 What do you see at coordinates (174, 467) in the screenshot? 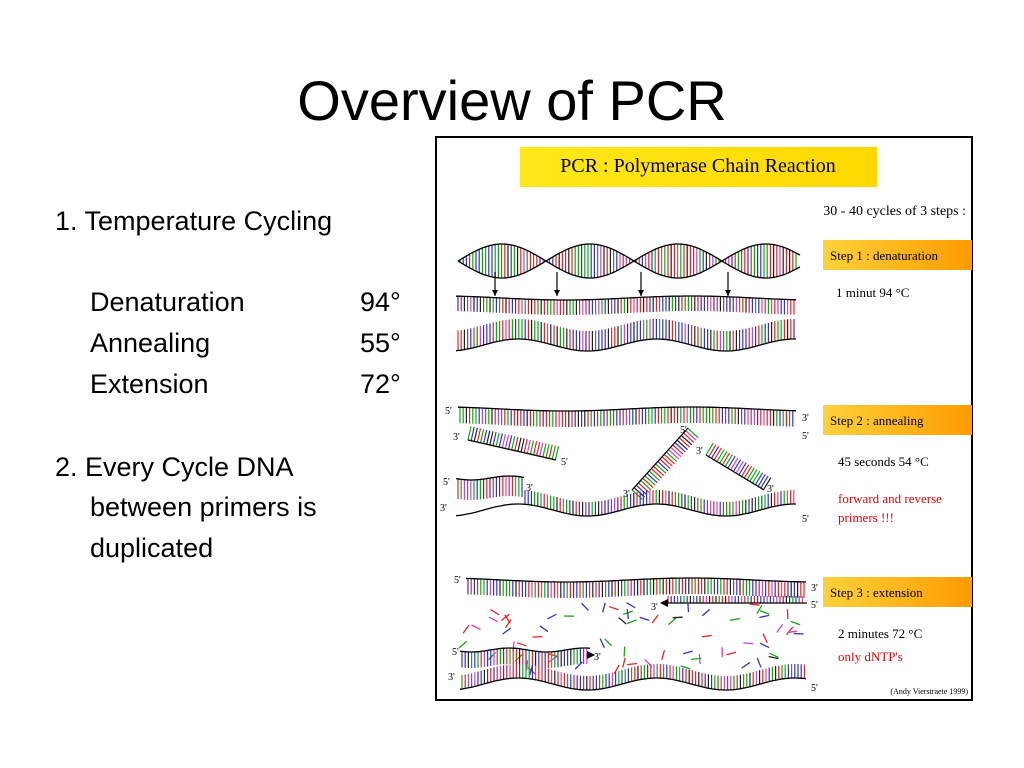
I see `list-item: 2. Every Cycle DNA` at bounding box center [174, 467].